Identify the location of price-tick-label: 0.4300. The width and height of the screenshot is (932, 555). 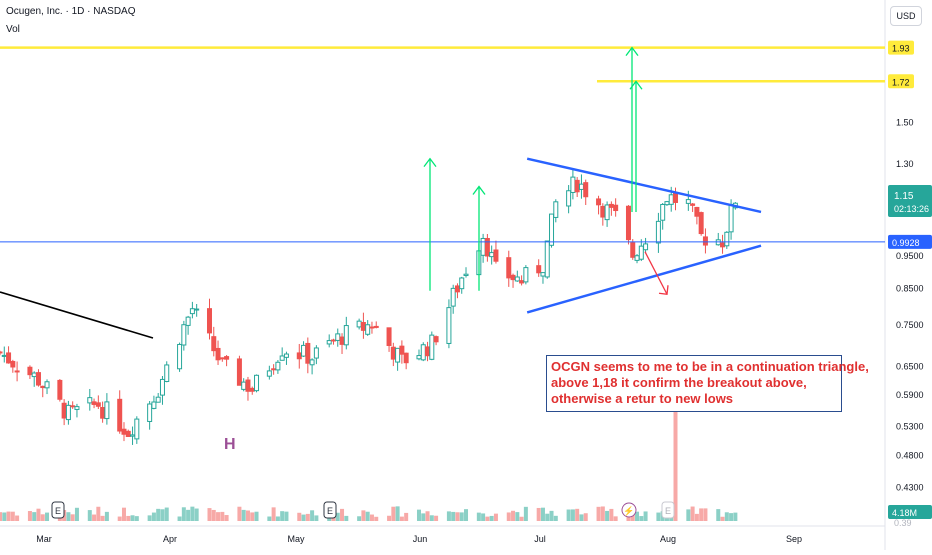
(910, 487).